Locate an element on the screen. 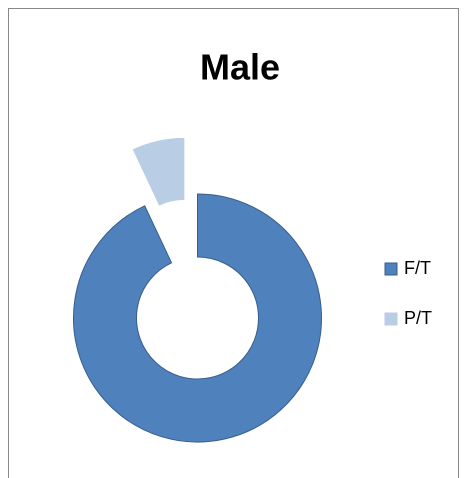 The width and height of the screenshot is (468, 478). chart-title: Male is located at coordinates (240, 67).